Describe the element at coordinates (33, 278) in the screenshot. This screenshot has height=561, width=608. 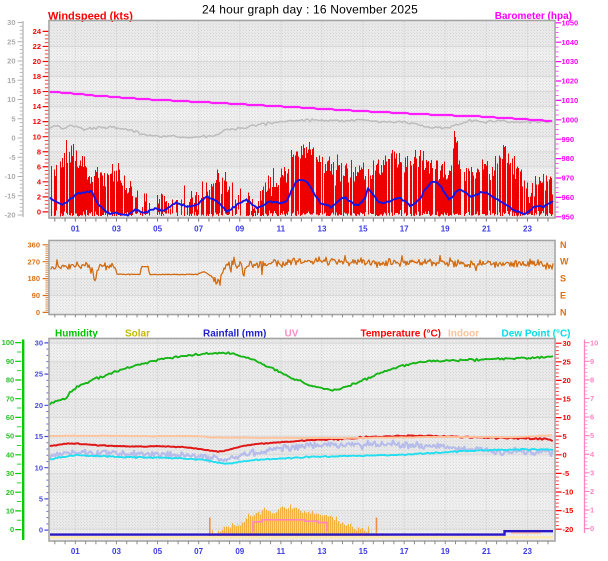
I see `svg-text: 180` at that location.